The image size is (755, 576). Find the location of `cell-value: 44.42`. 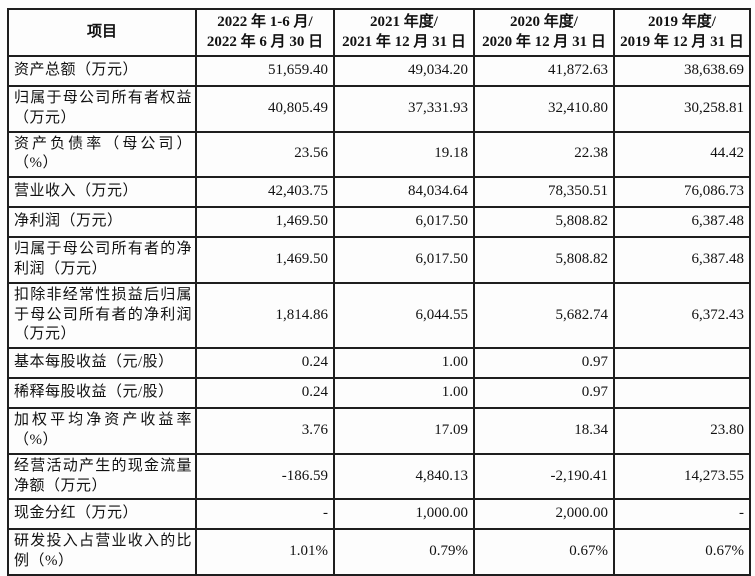

cell-value: 44.42 is located at coordinates (682, 154).